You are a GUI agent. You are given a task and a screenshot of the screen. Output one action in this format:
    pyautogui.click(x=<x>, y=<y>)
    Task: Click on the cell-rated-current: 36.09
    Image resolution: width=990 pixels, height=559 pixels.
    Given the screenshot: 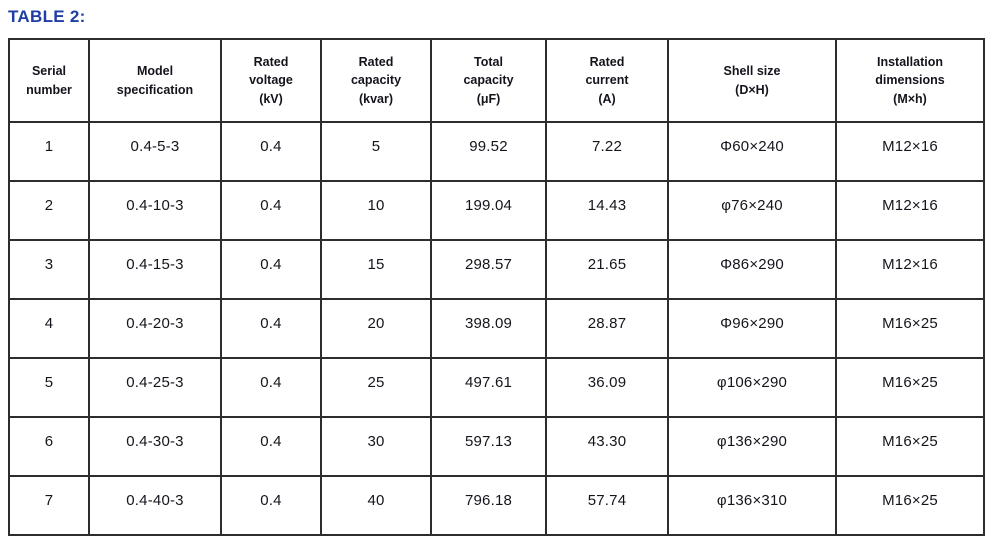 What is the action you would take?
    pyautogui.click(x=607, y=387)
    